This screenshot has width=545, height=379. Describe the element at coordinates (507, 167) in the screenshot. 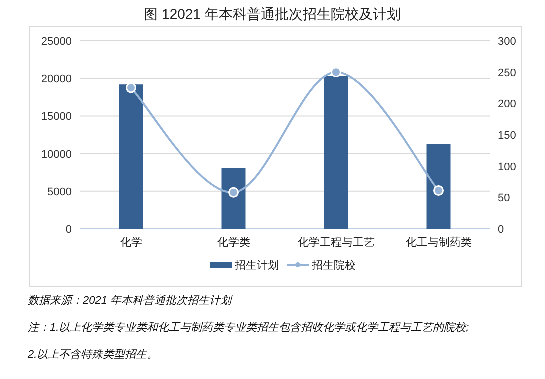

I see `y2-tick-label: 100` at that location.